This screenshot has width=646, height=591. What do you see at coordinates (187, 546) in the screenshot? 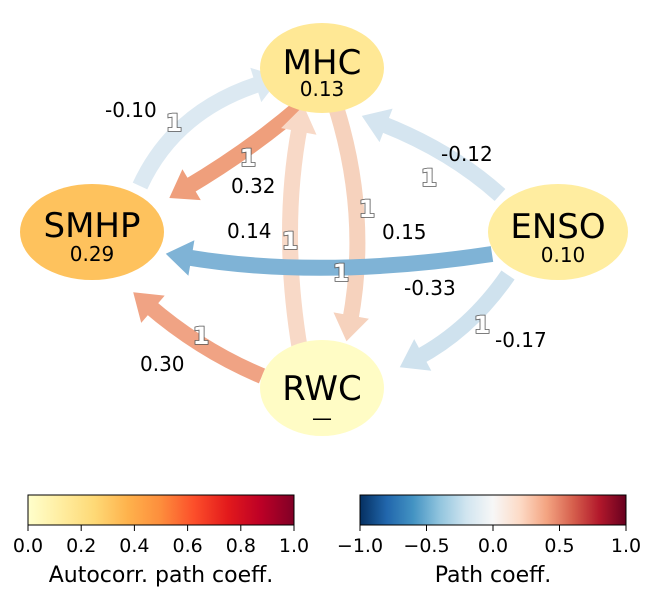
I see `colorbar-tick-label: 0.6` at bounding box center [187, 546].